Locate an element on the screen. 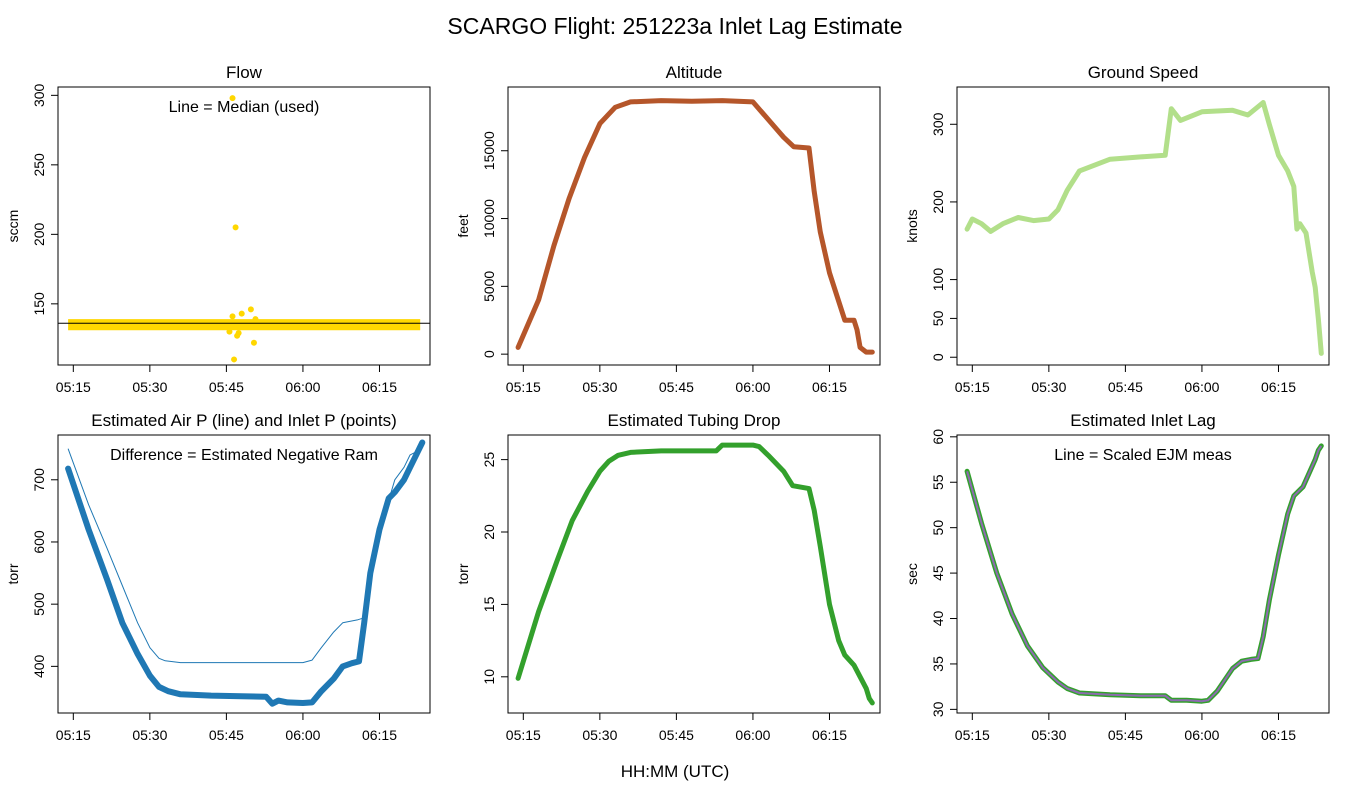  inlet-lag-points is located at coordinates (1144, 573).